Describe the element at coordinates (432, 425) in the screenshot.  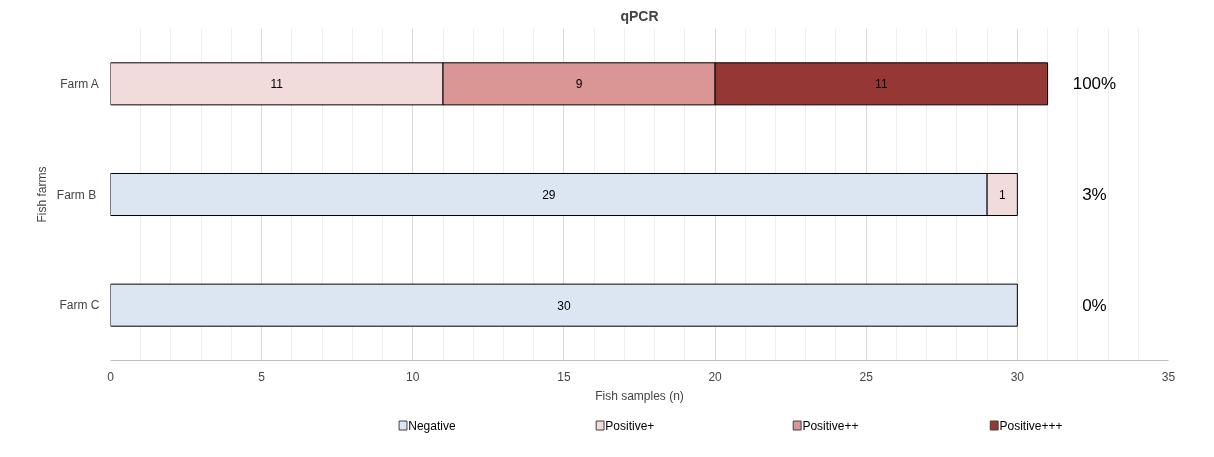
I see `legend-label: Negative` at that location.